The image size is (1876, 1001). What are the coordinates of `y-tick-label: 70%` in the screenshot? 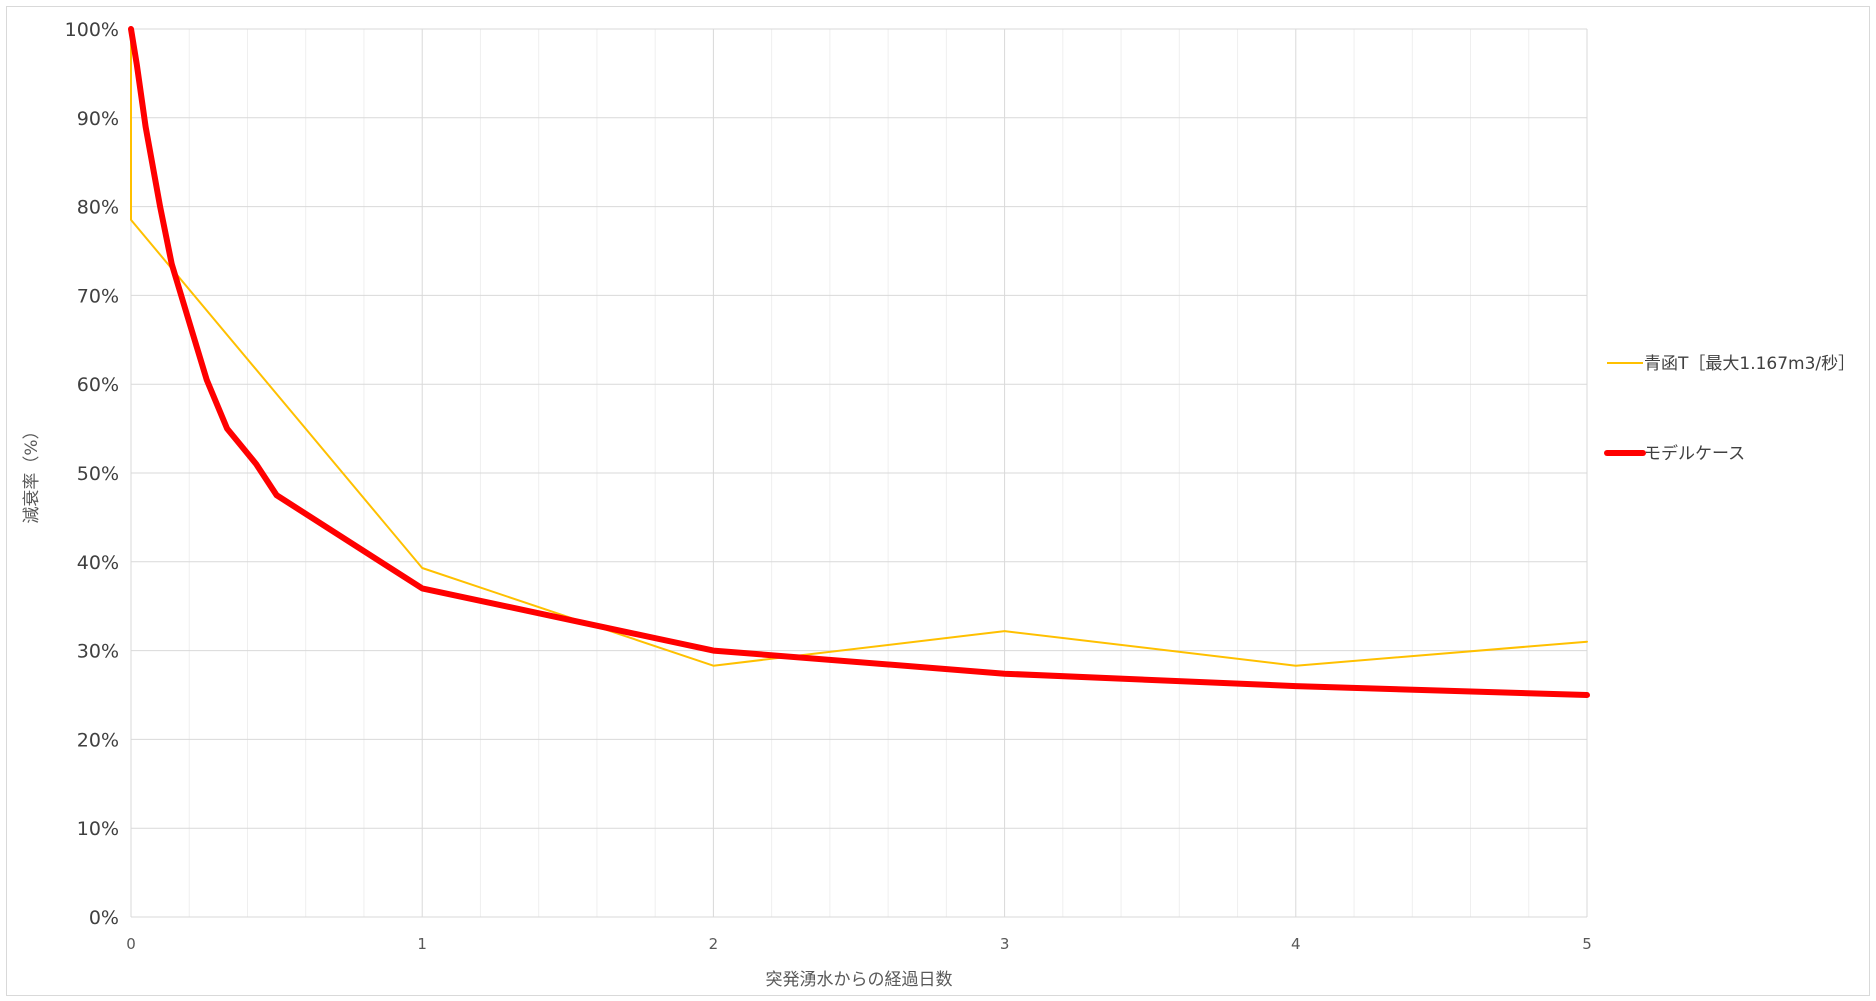 It's located at (98, 296).